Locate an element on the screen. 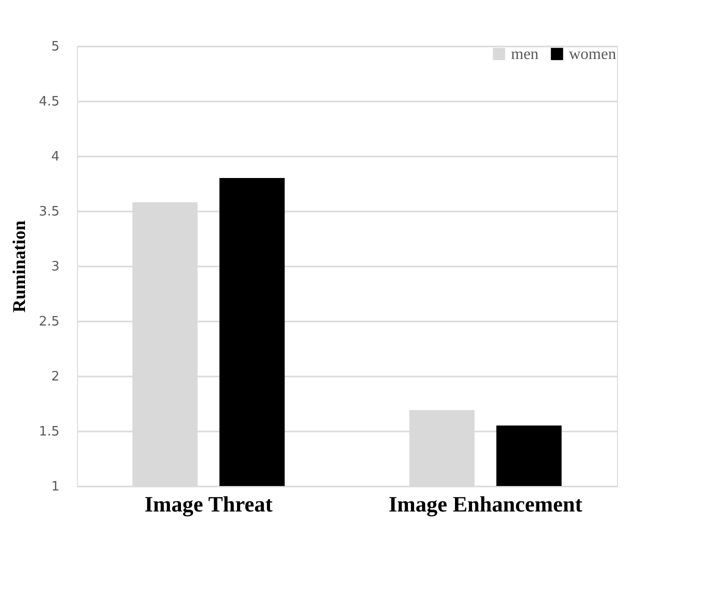 This screenshot has height=600, width=708. y-tick-label: 1.5 is located at coordinates (49, 432).